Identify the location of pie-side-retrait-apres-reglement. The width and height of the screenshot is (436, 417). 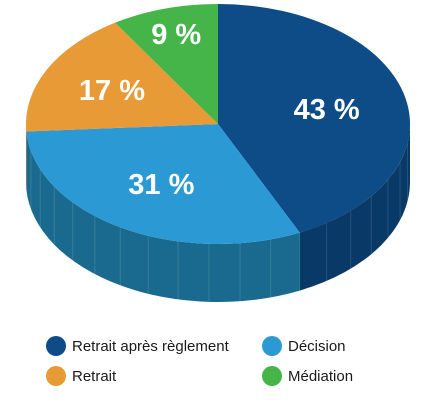
(354, 207).